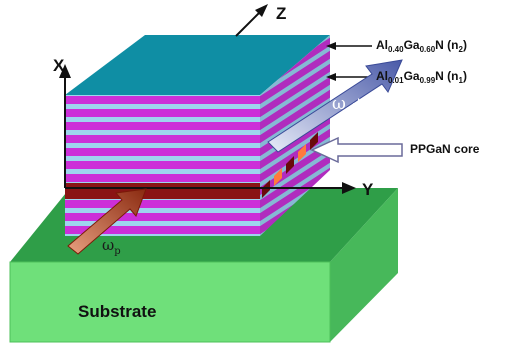 The height and width of the screenshot is (345, 522). Describe the element at coordinates (249, 23) in the screenshot. I see `z-axis` at that location.